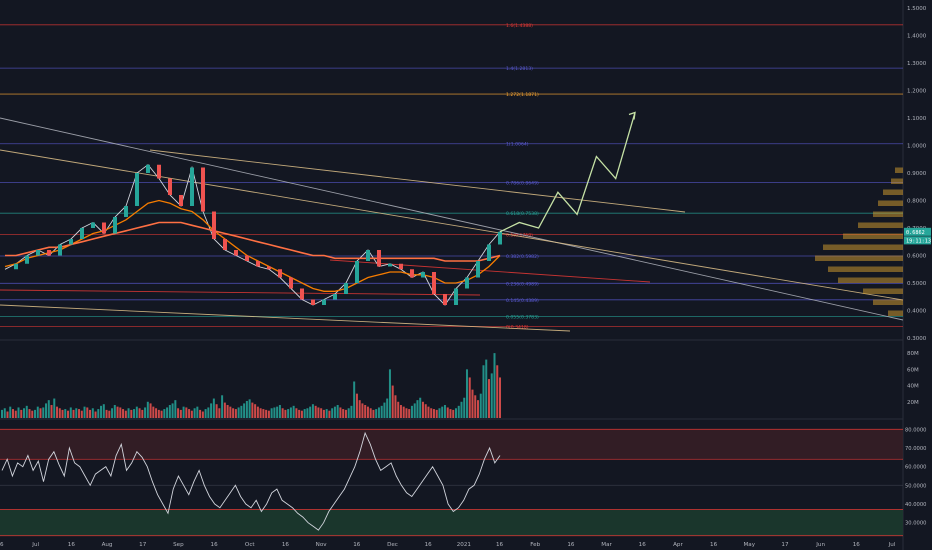 This screenshot has width=932, height=550. What do you see at coordinates (913, 403) in the screenshot?
I see `volume-axis-tick: 20M` at bounding box center [913, 403].